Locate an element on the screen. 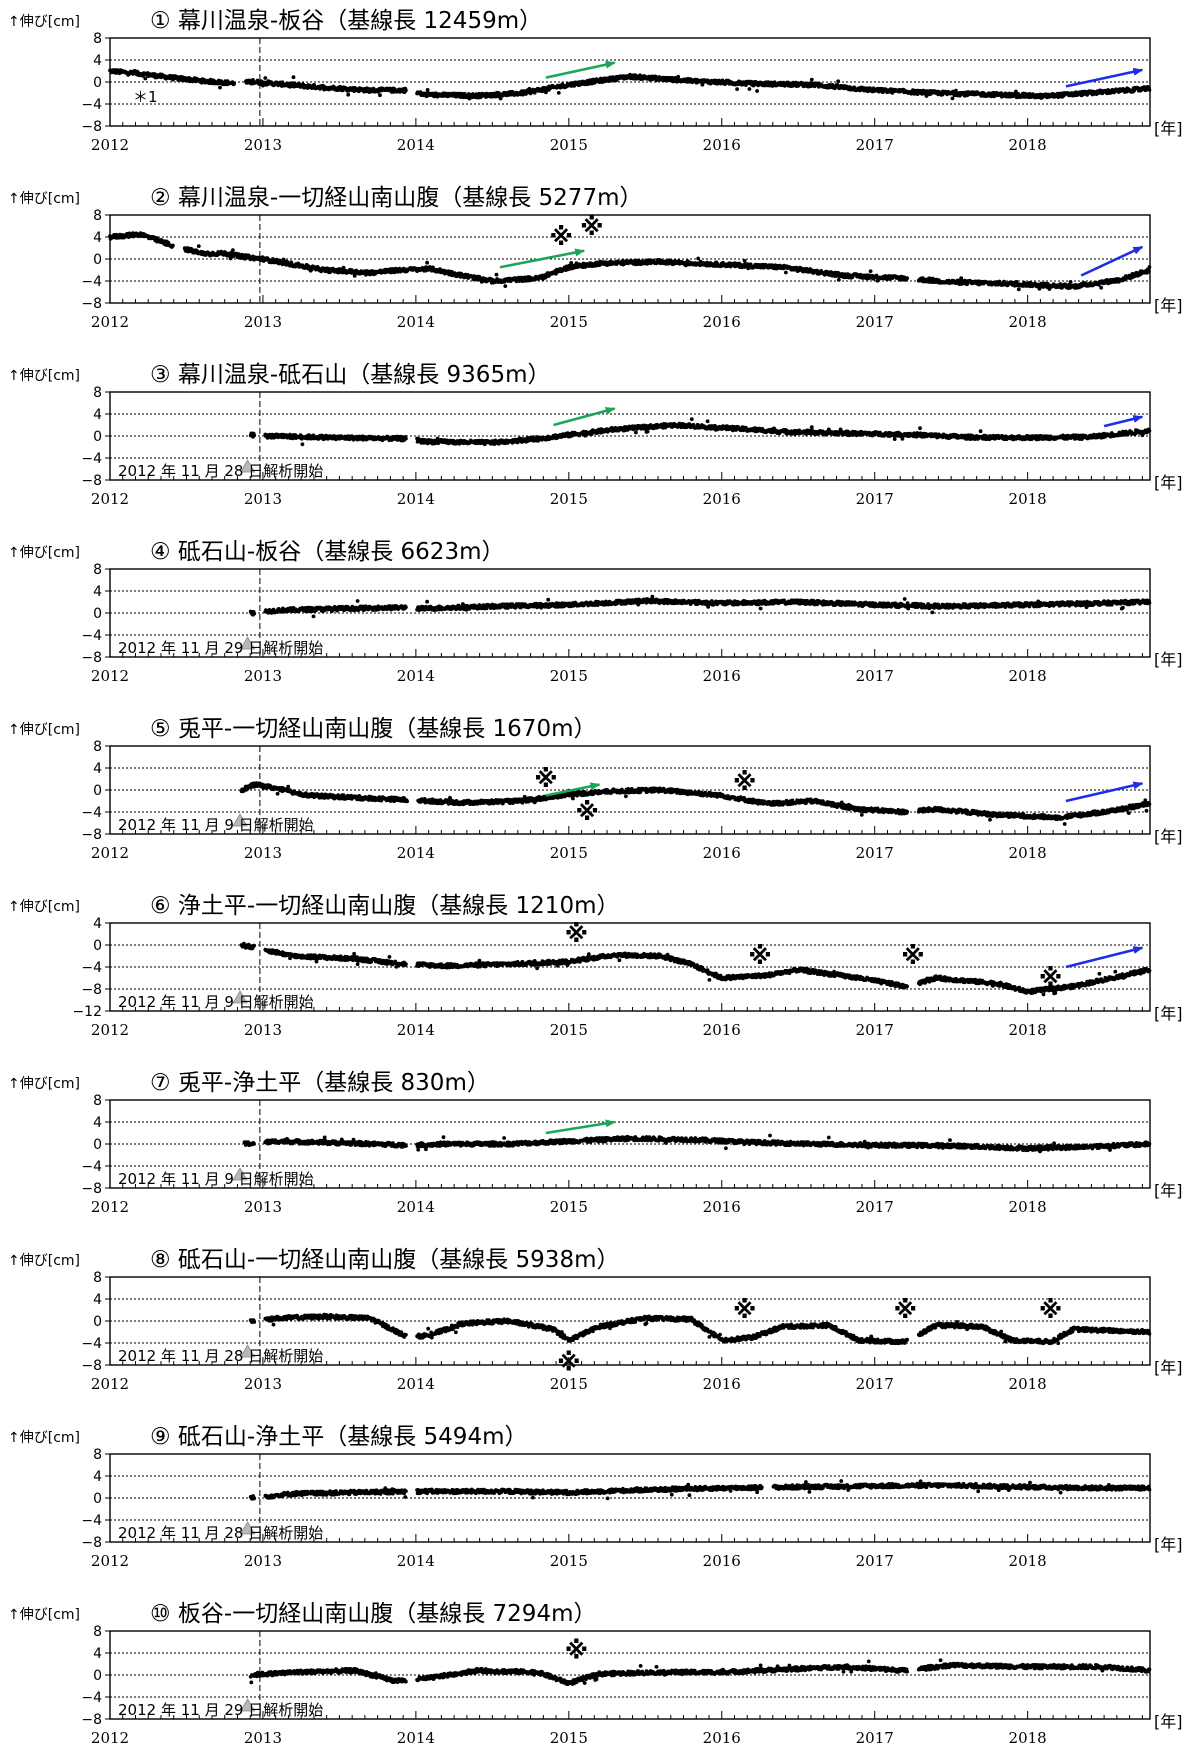  event-mark: ※ is located at coordinates (591, 227).